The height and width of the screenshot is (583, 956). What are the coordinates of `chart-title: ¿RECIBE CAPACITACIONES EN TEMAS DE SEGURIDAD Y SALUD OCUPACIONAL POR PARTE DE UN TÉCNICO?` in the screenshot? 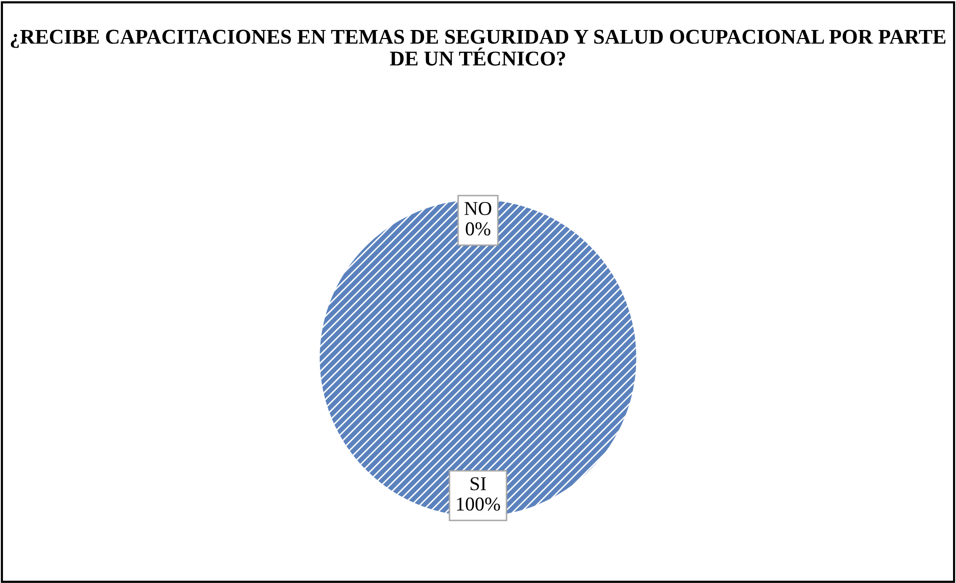 It's located at (478, 48).